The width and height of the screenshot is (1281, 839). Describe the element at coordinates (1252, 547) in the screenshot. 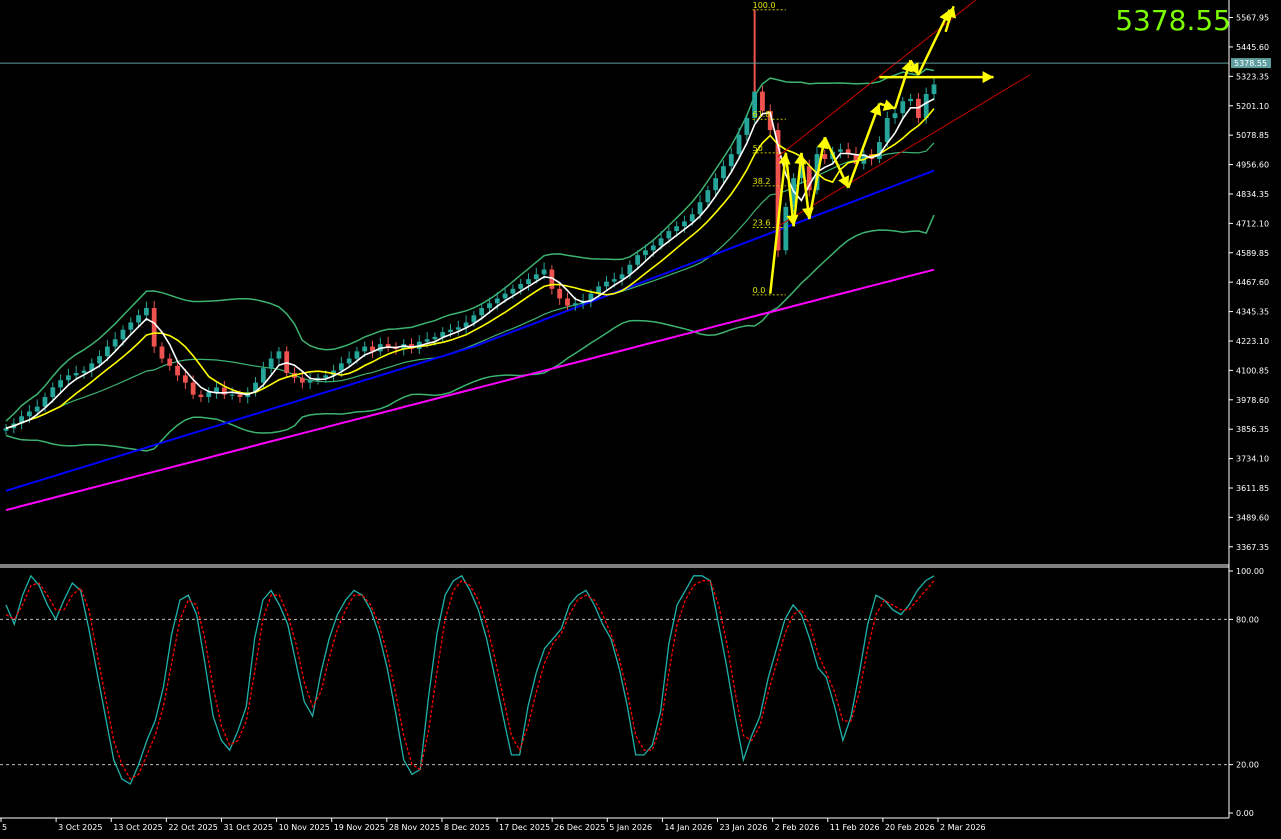

I see `price-tick-label: 3367.35` at that location.